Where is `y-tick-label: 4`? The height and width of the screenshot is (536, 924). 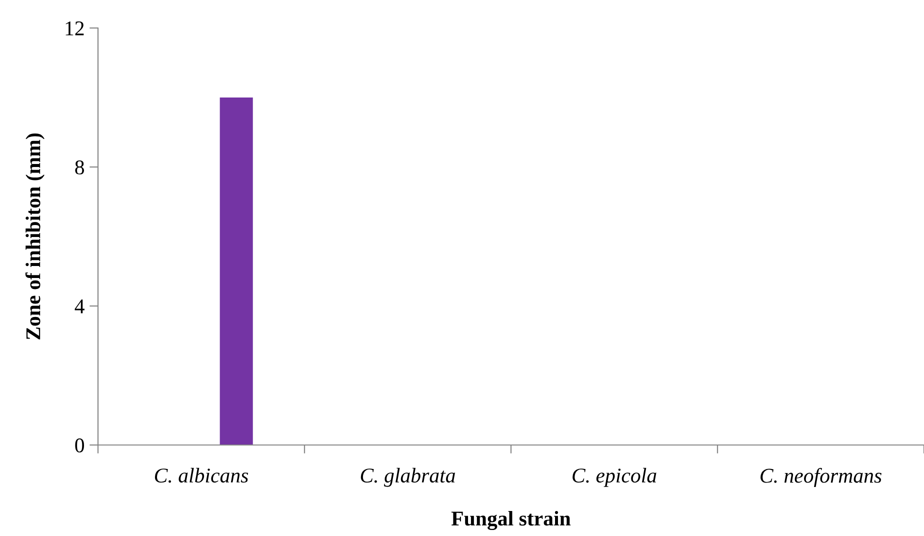 y-tick-label: 4 is located at coordinates (79, 307).